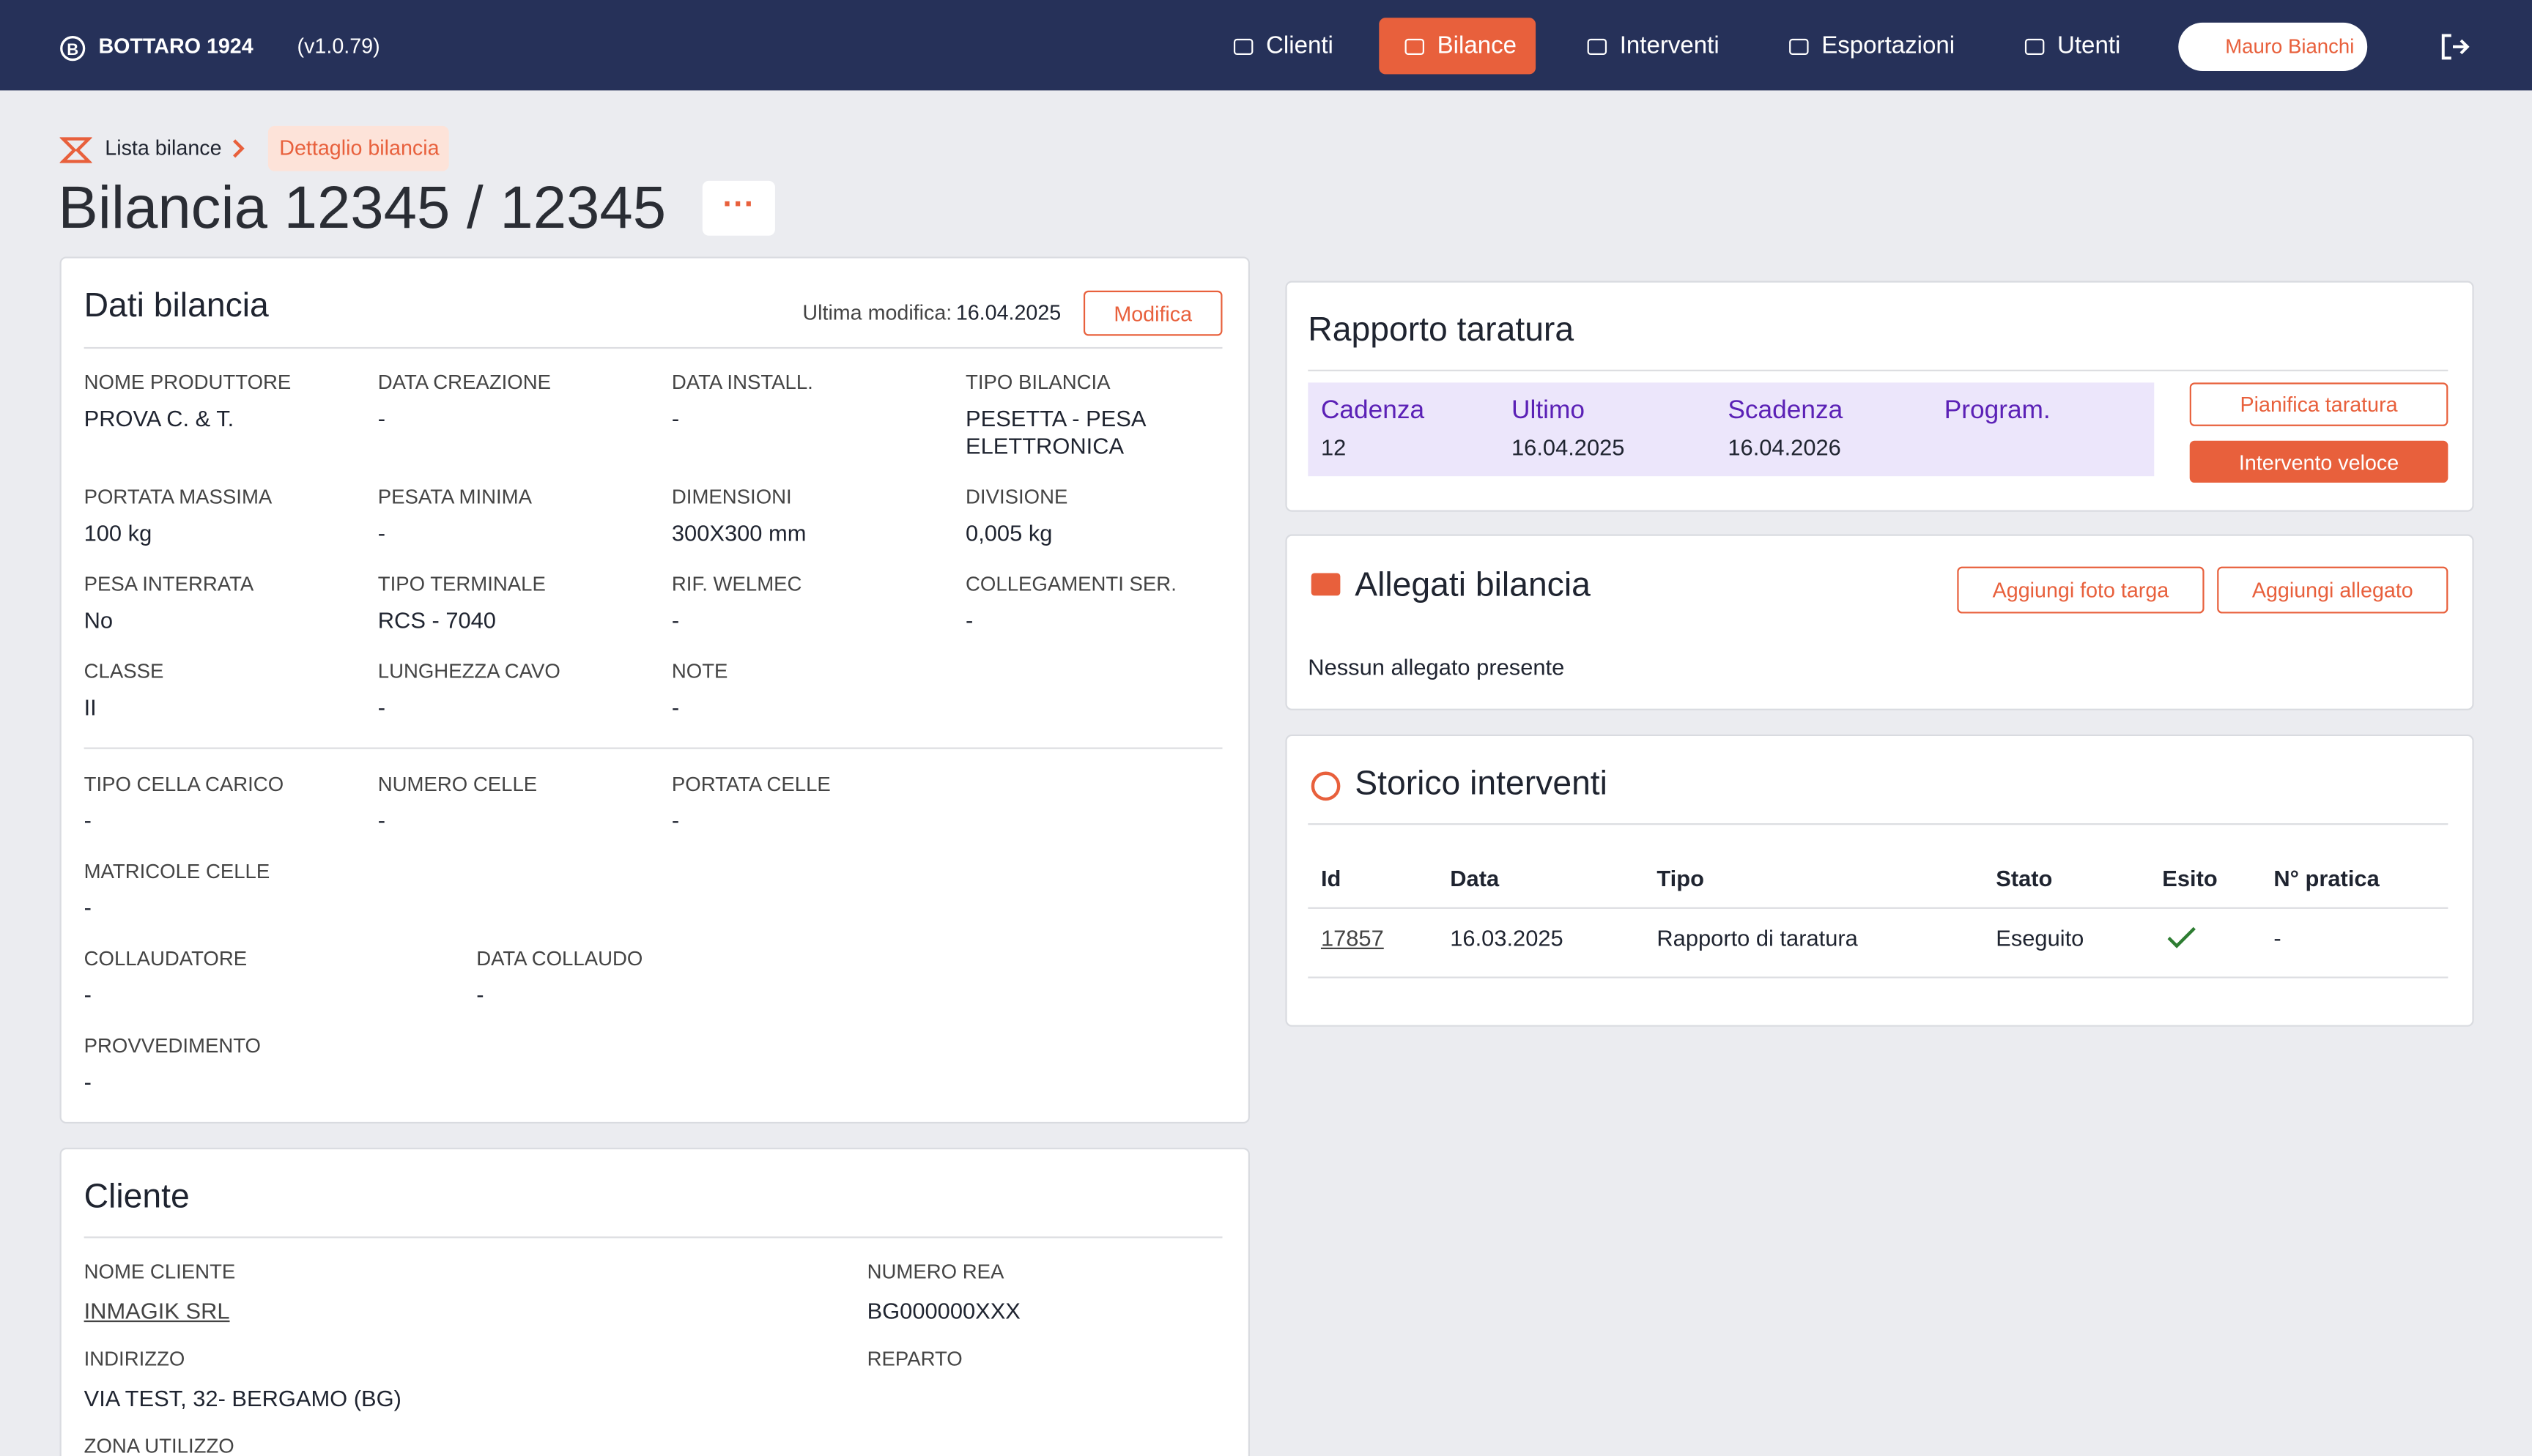 The width and height of the screenshot is (2532, 1456). I want to click on brand: BOTTARO 1924, so click(175, 47).